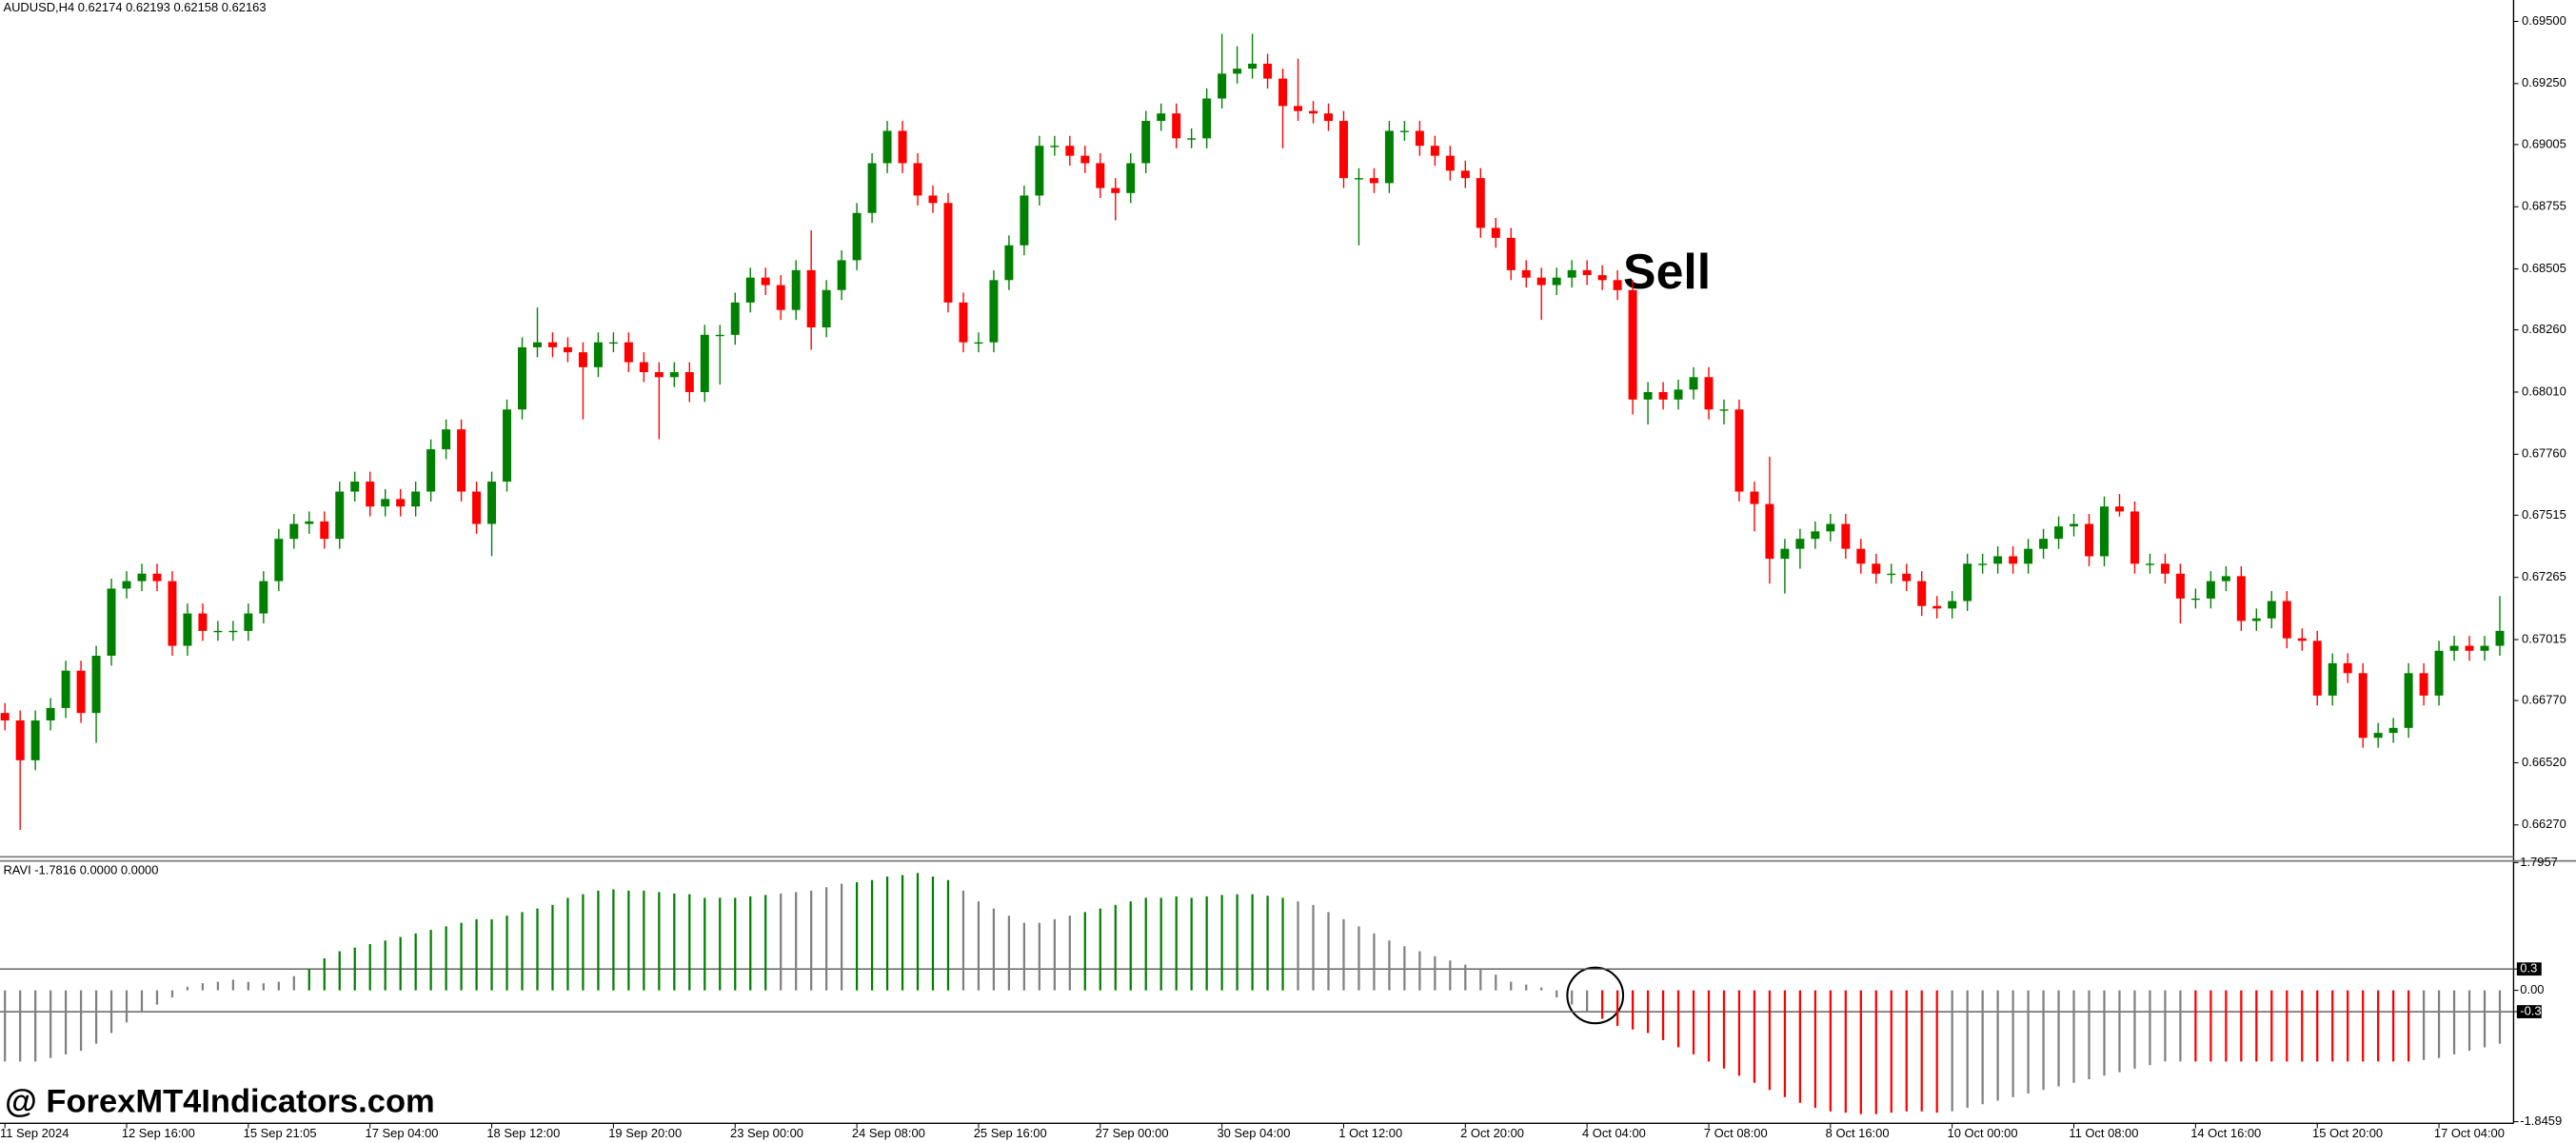 The image size is (2576, 1143). What do you see at coordinates (2544, 453) in the screenshot?
I see `y-tick-label: 0.67760` at bounding box center [2544, 453].